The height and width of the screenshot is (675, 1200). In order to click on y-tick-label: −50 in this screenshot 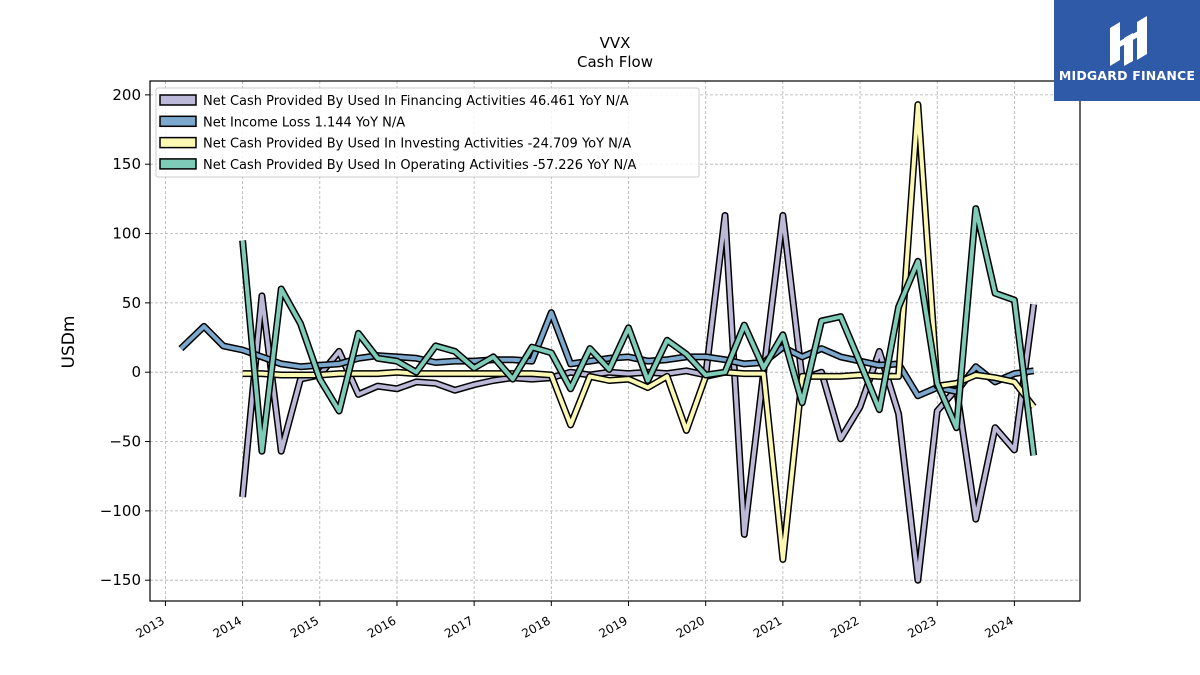, I will do `click(125, 442)`.